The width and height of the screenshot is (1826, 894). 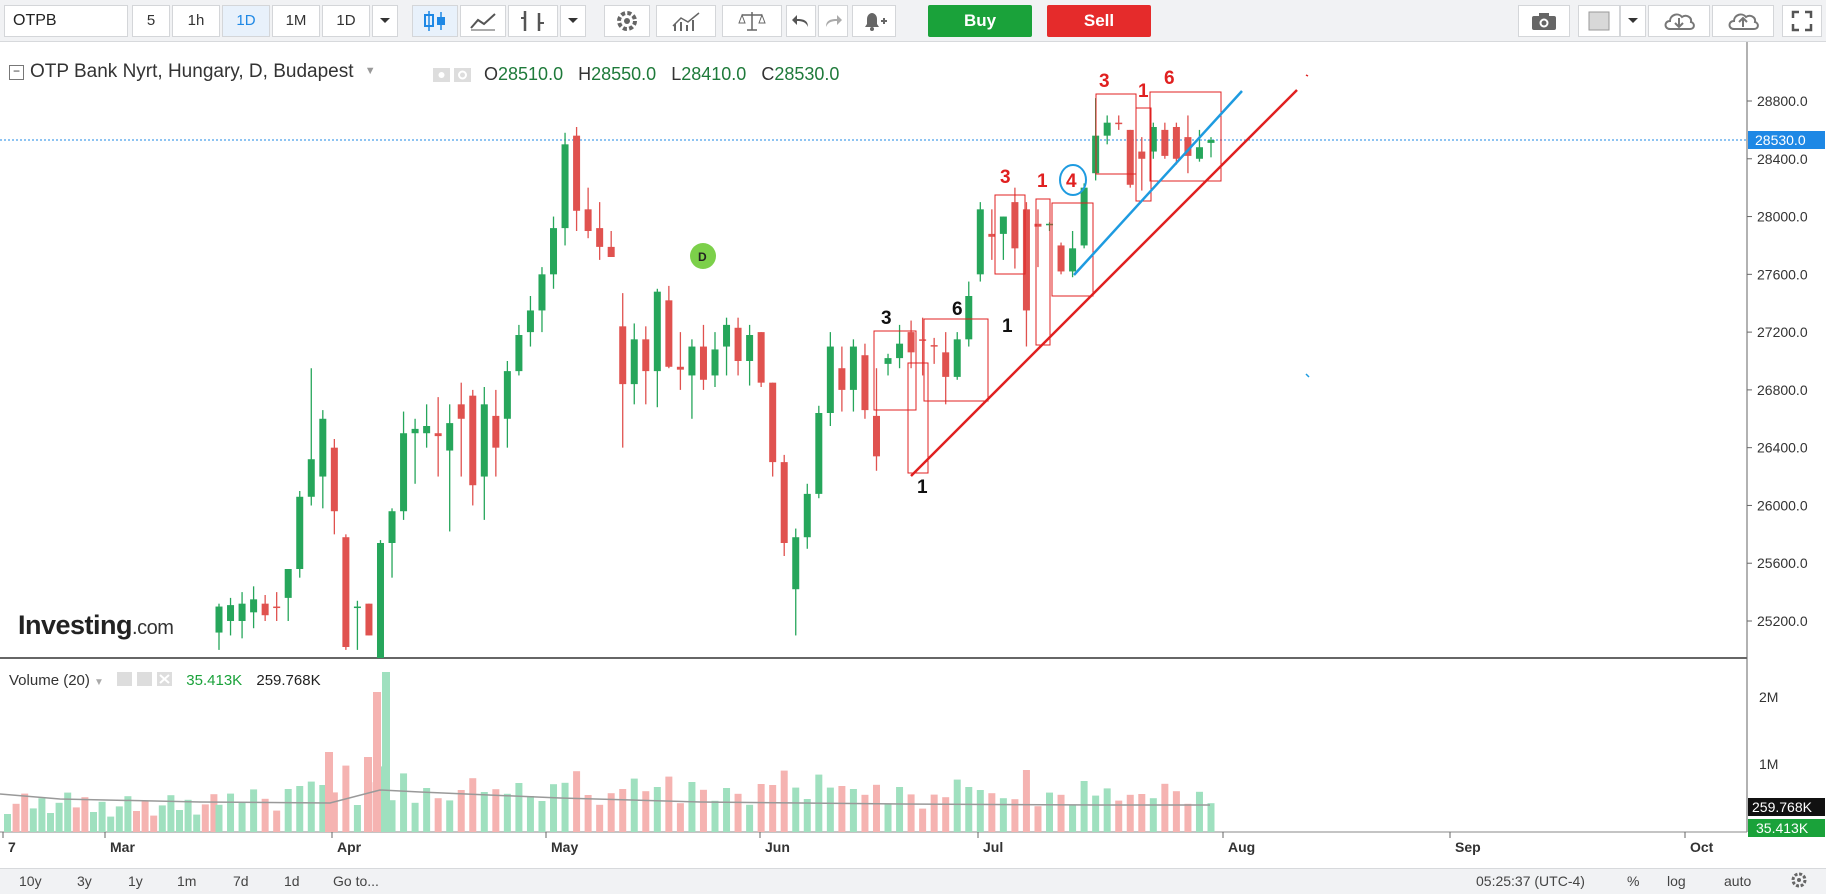 What do you see at coordinates (686, 21) in the screenshot?
I see `studies-button` at bounding box center [686, 21].